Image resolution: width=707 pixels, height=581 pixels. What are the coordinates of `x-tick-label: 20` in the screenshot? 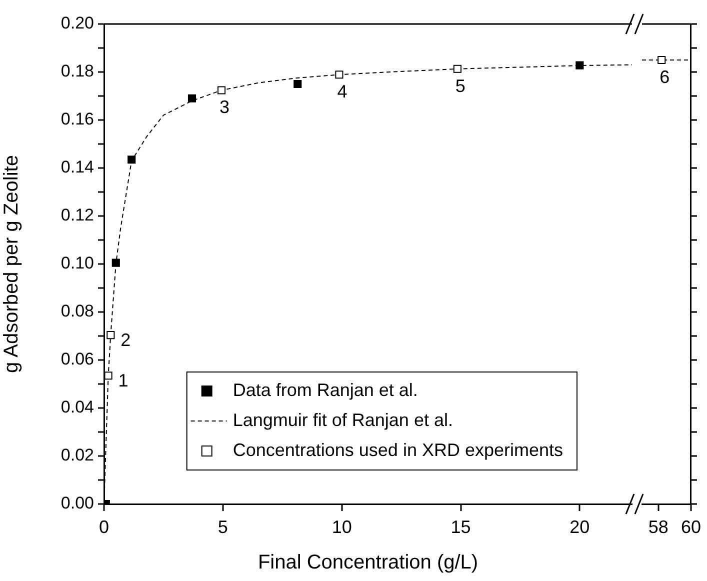 It's located at (580, 526).